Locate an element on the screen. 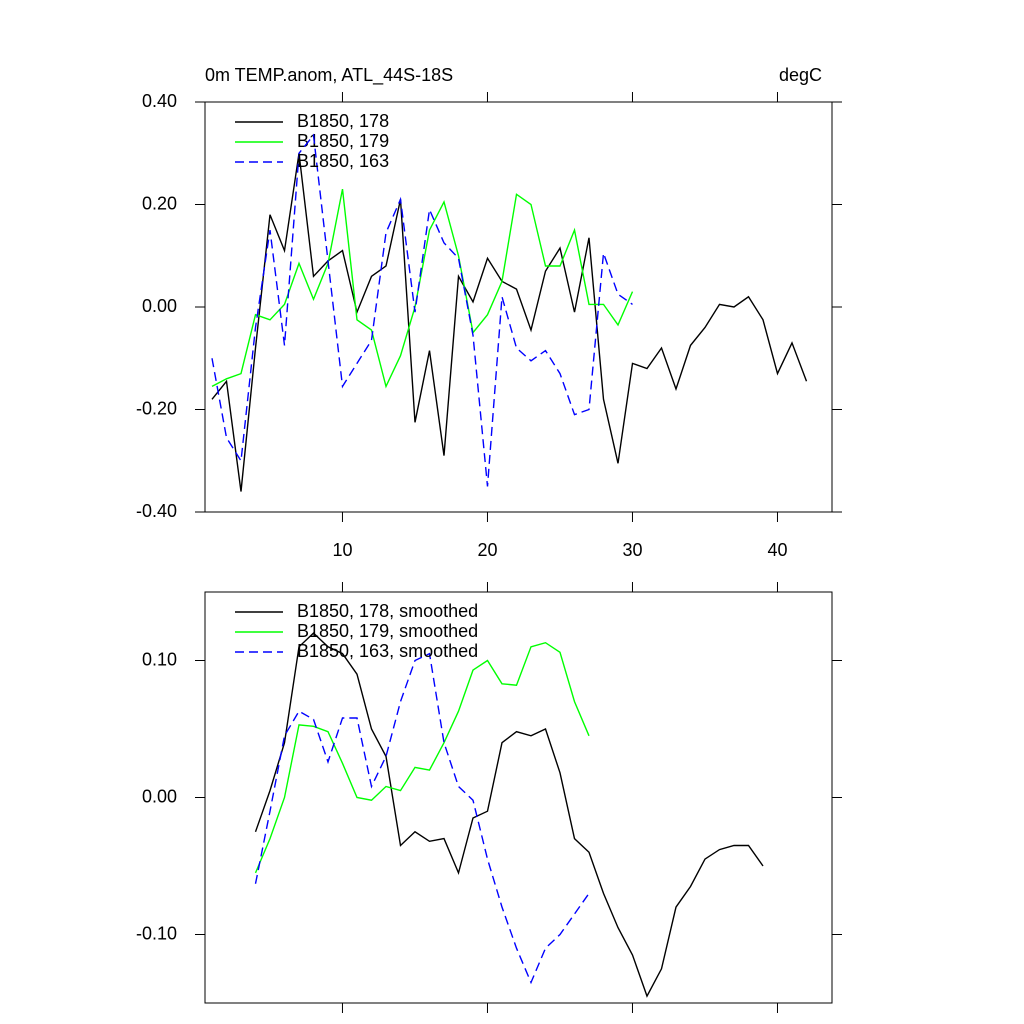  y-tick-label: -0.10 is located at coordinates (156, 933).